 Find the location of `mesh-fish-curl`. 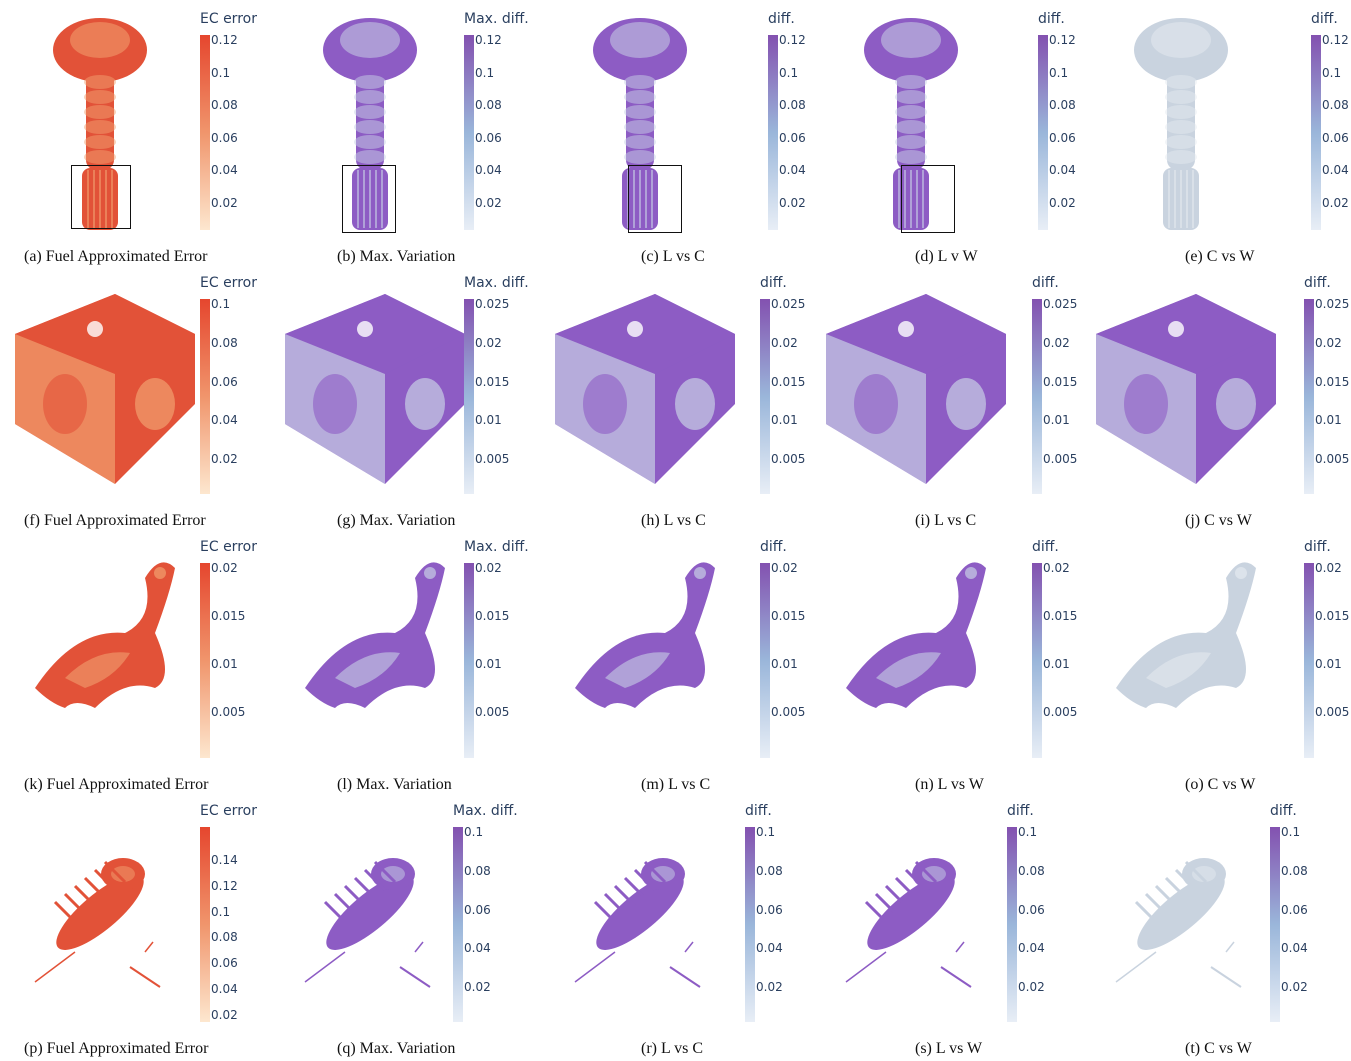

mesh-fish-curl is located at coordinates (160, 573).